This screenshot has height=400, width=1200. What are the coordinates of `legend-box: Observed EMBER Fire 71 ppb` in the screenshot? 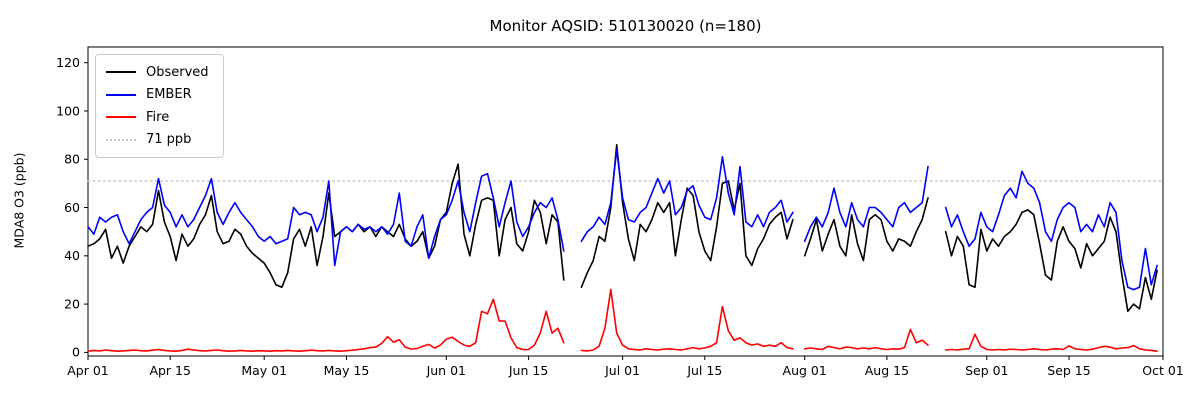 It's located at (159, 106).